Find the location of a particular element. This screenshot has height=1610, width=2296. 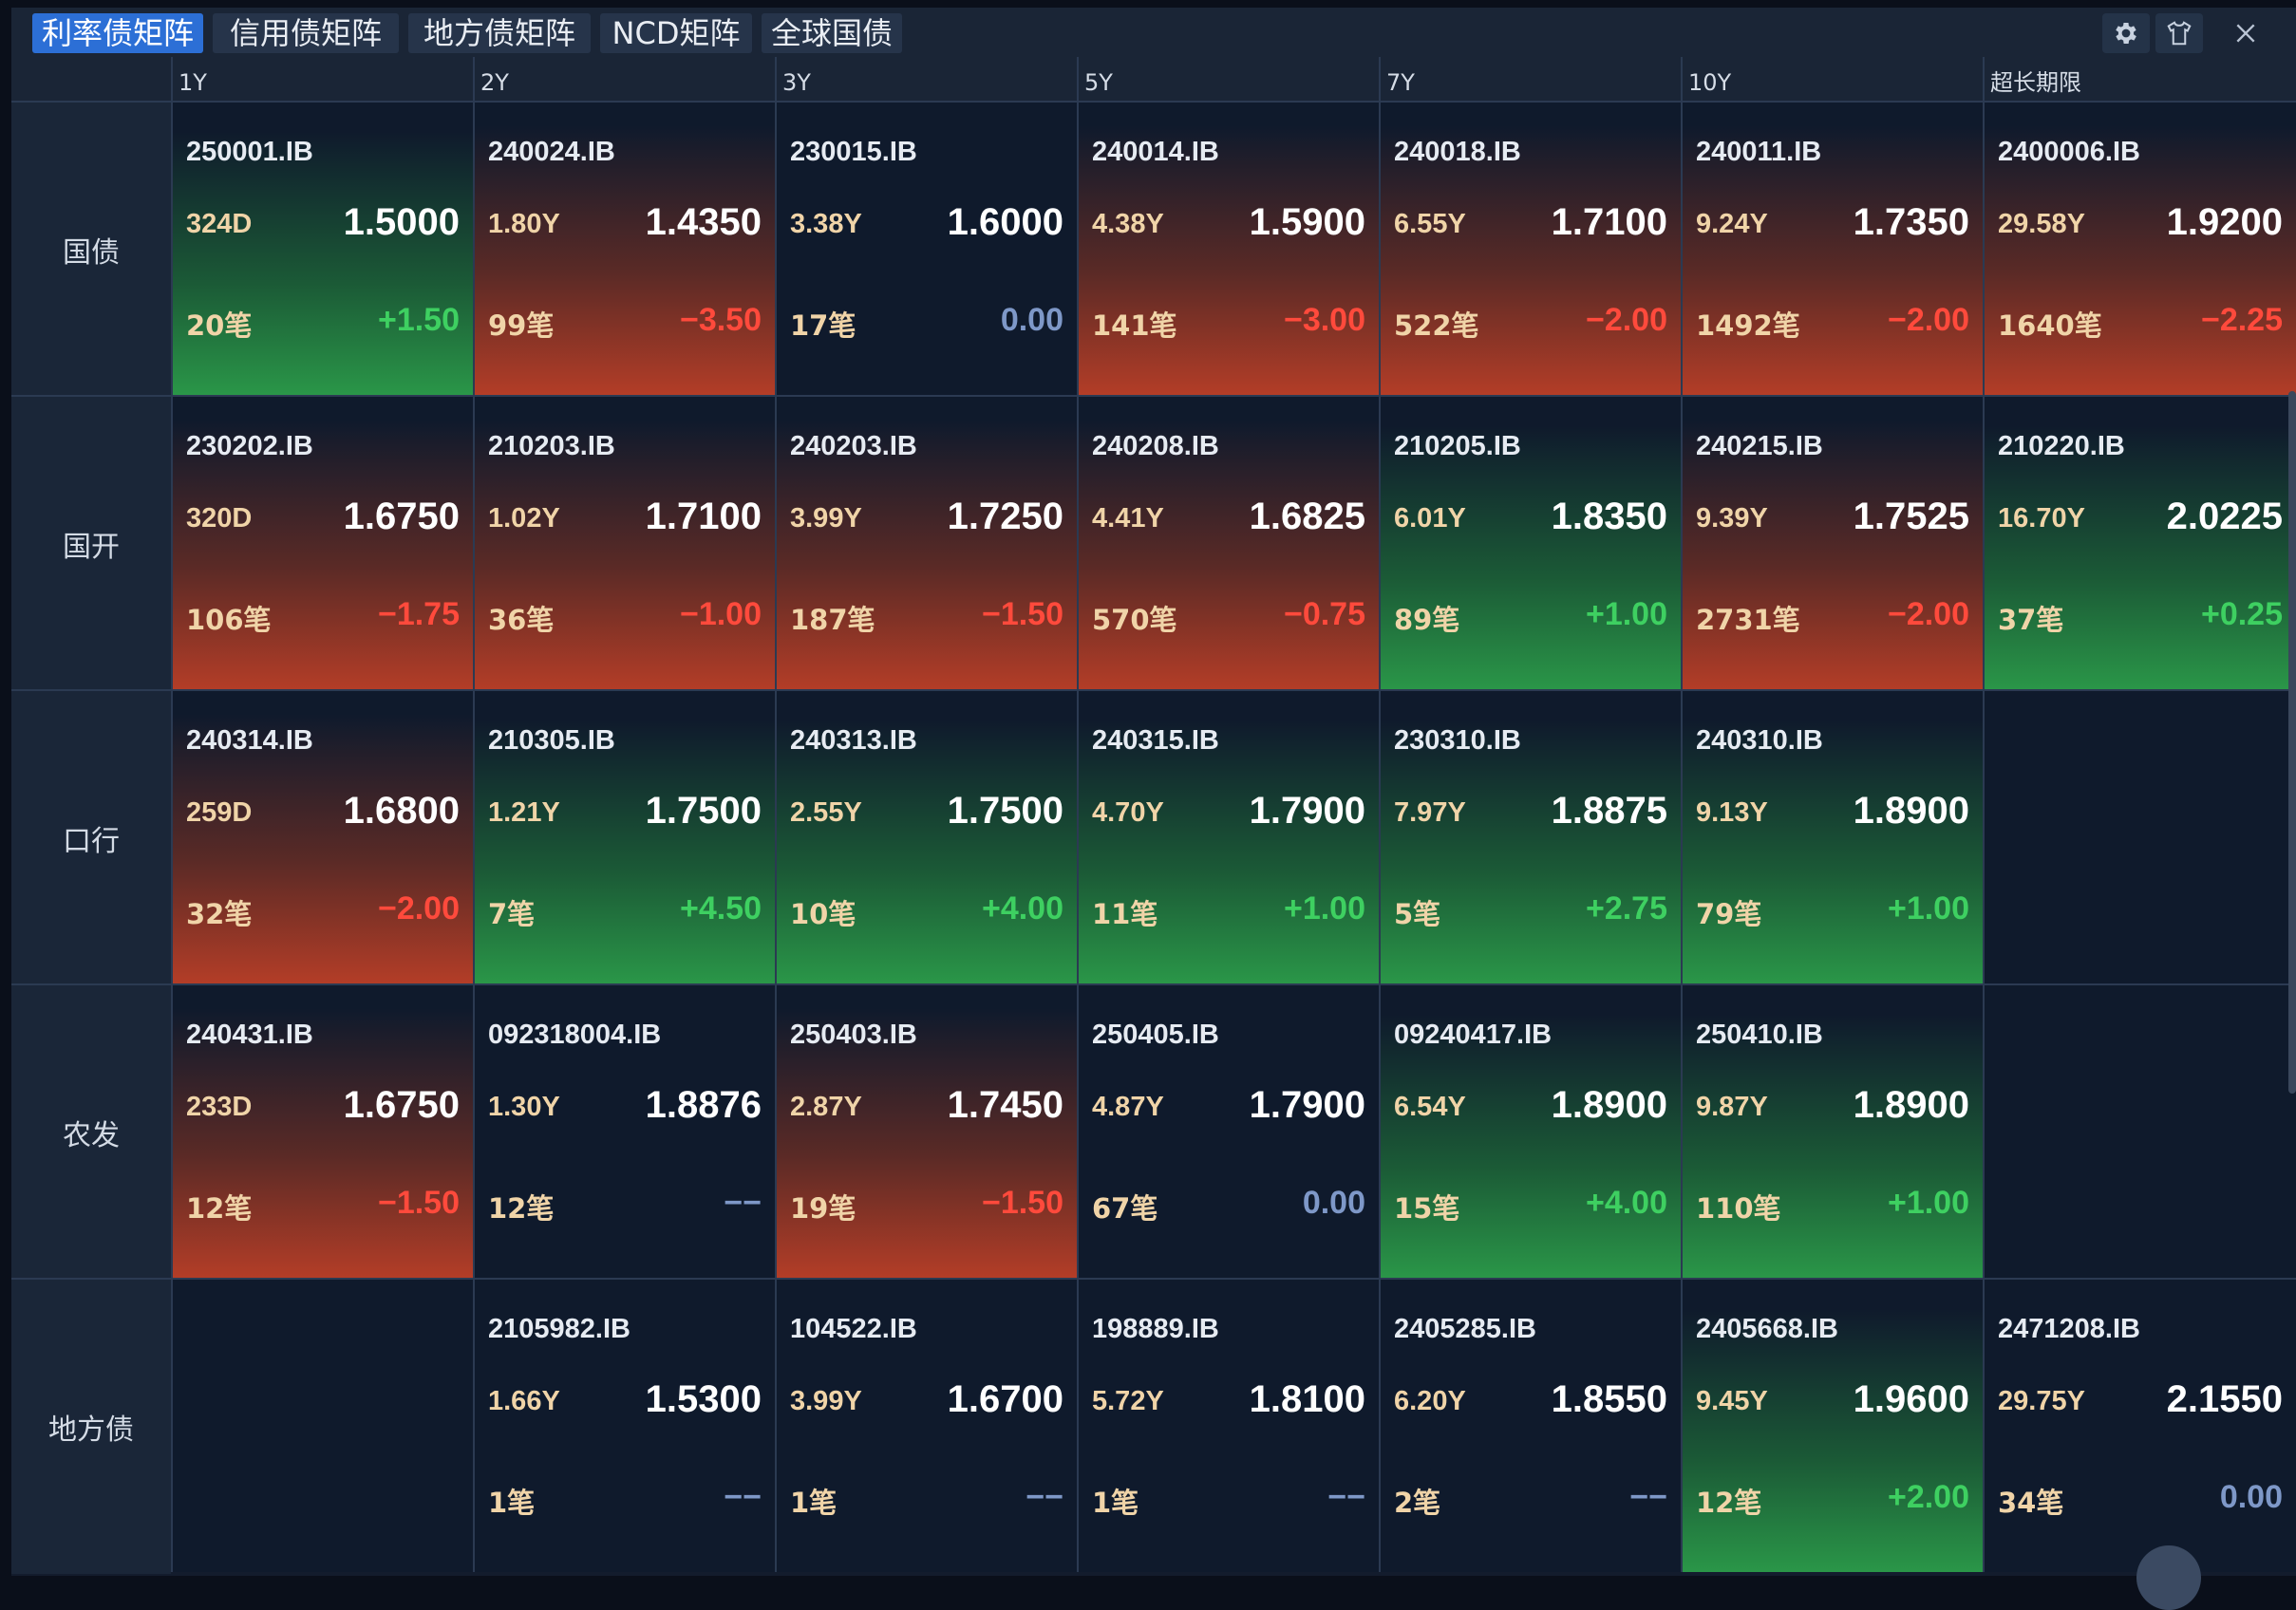

column-header: 3Y is located at coordinates (926, 79).